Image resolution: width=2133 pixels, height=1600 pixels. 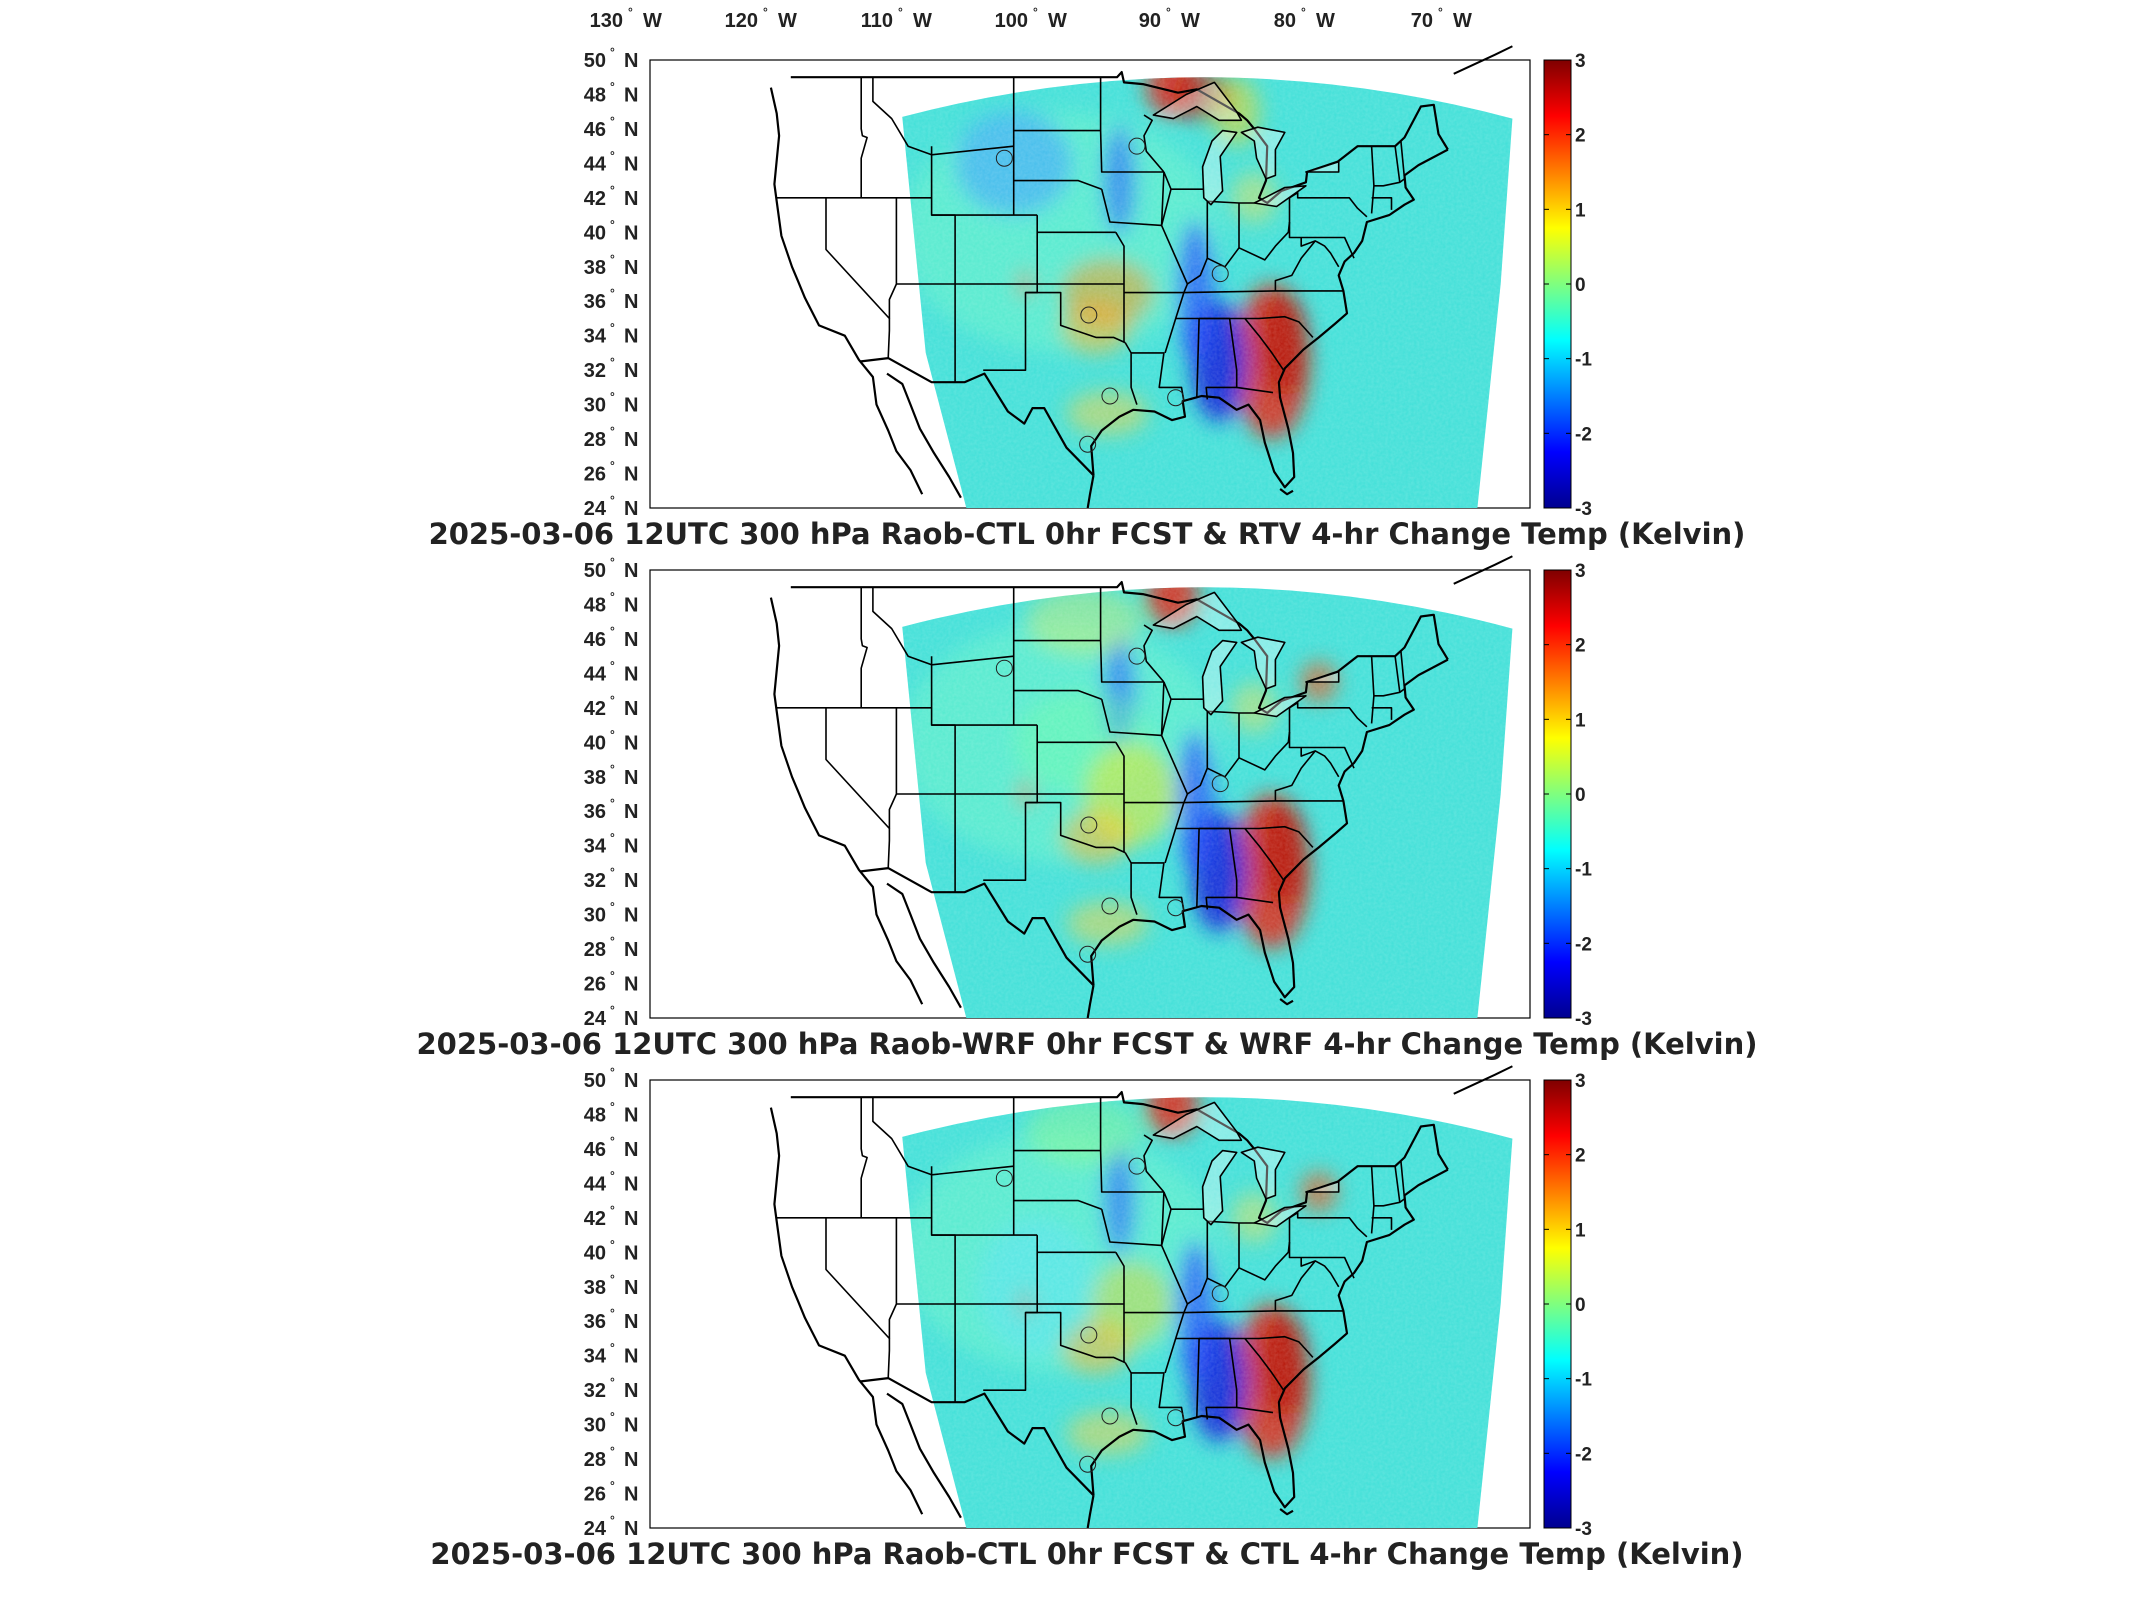 I want to click on colorbar-tick-label: 1, so click(x=1580, y=720).